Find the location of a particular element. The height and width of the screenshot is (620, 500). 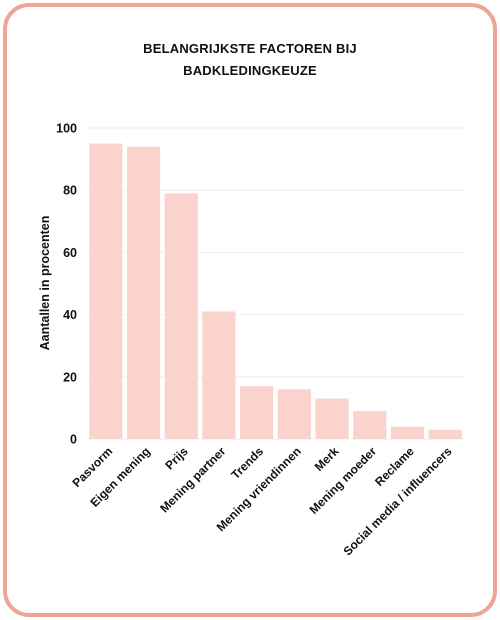

x-tick-label: Mening moeder is located at coordinates (343, 480).